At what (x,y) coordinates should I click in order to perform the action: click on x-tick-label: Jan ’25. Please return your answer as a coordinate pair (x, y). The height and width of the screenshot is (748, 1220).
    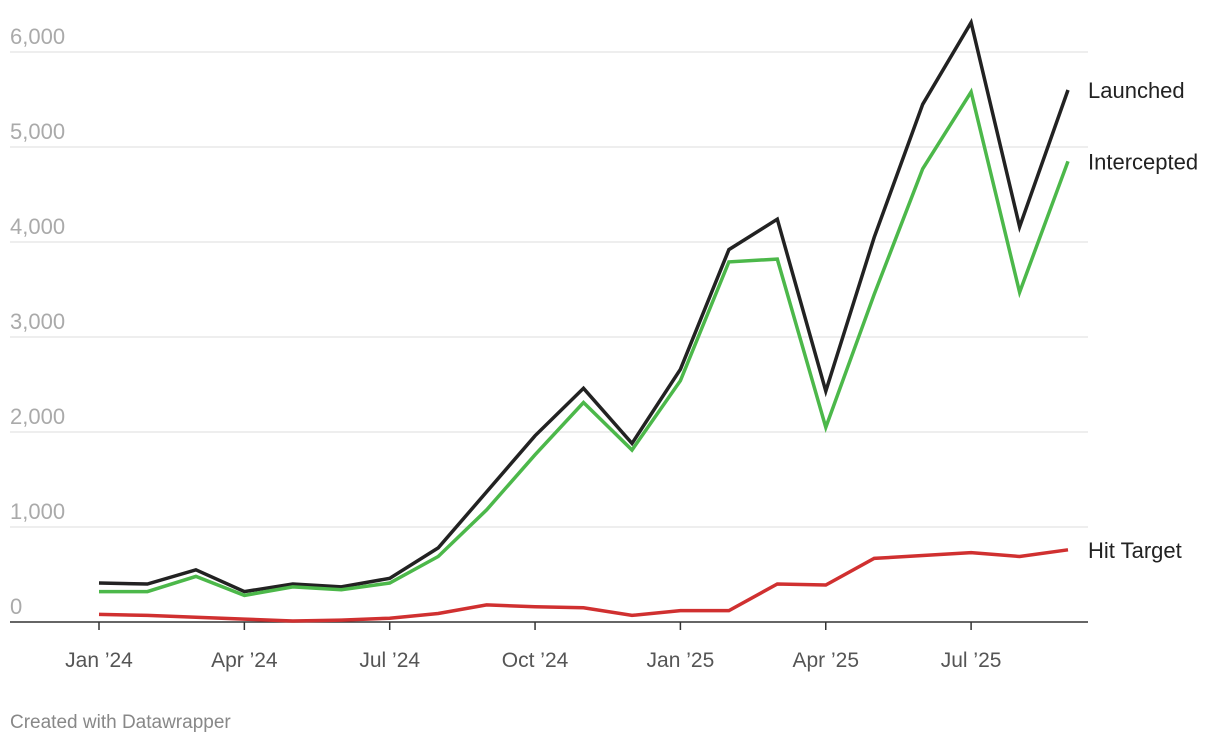
    Looking at the image, I should click on (681, 660).